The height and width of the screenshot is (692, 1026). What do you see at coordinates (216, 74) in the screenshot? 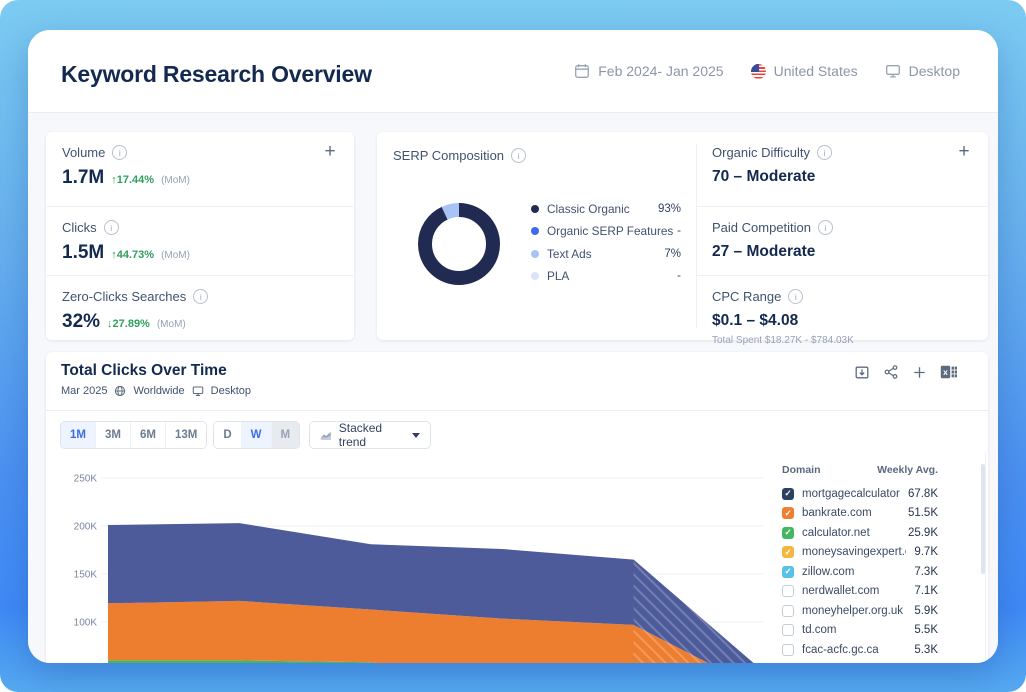
I see `page-title: Keyword Research Overview` at bounding box center [216, 74].